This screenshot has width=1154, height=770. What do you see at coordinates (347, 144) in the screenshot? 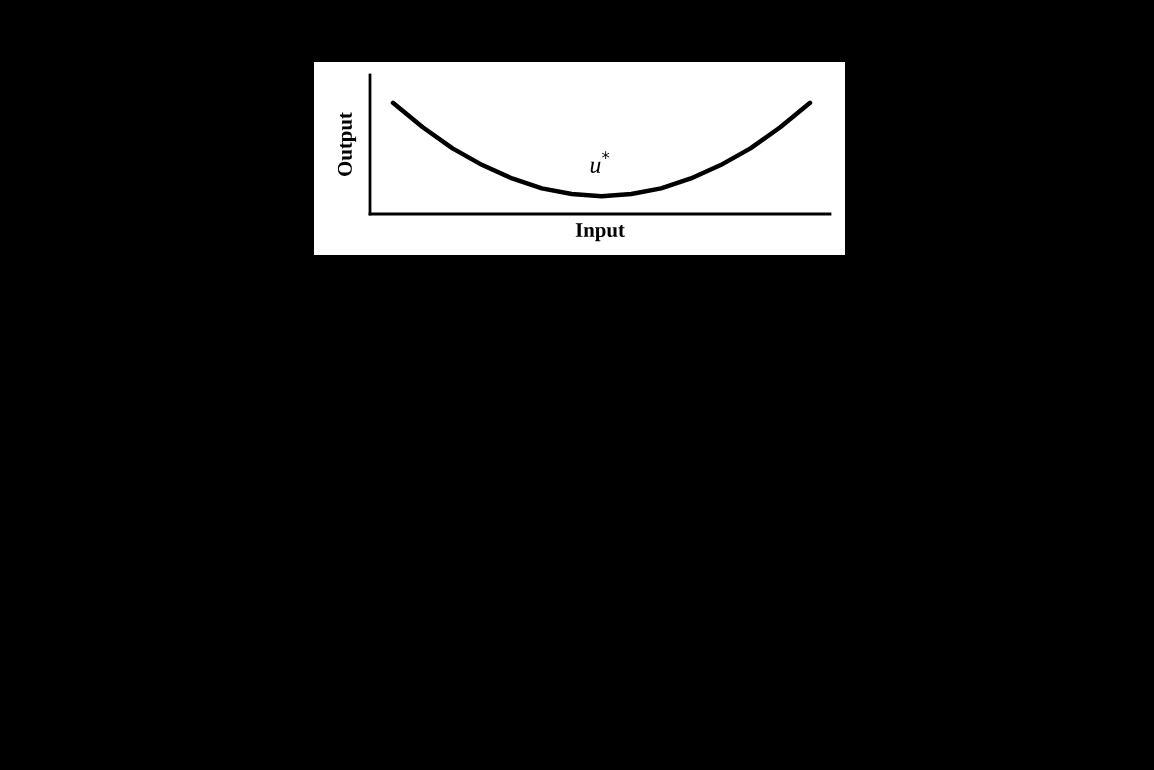
I see `y-axis-title: Output` at bounding box center [347, 144].